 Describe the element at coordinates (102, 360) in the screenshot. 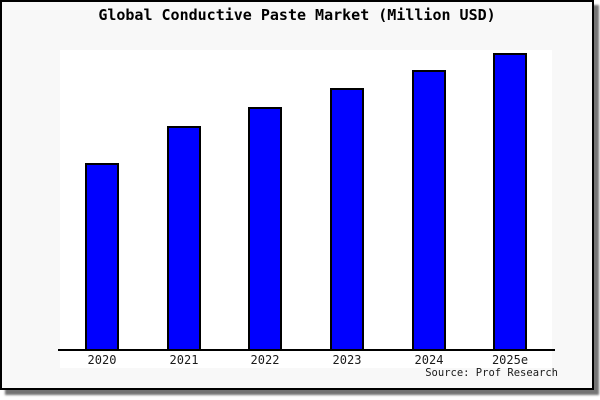

I see `x-tick-label-2020: 2020` at that location.